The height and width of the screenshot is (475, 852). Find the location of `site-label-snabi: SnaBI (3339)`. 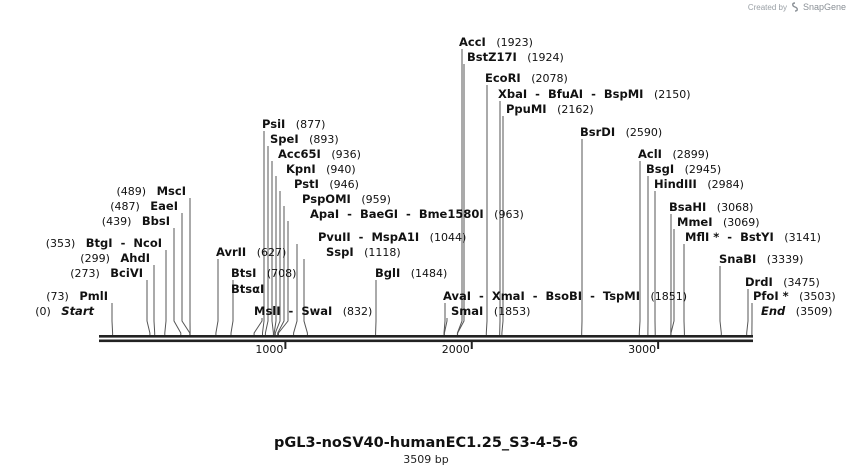

site-label-snabi: SnaBI (3339) is located at coordinates (761, 259).